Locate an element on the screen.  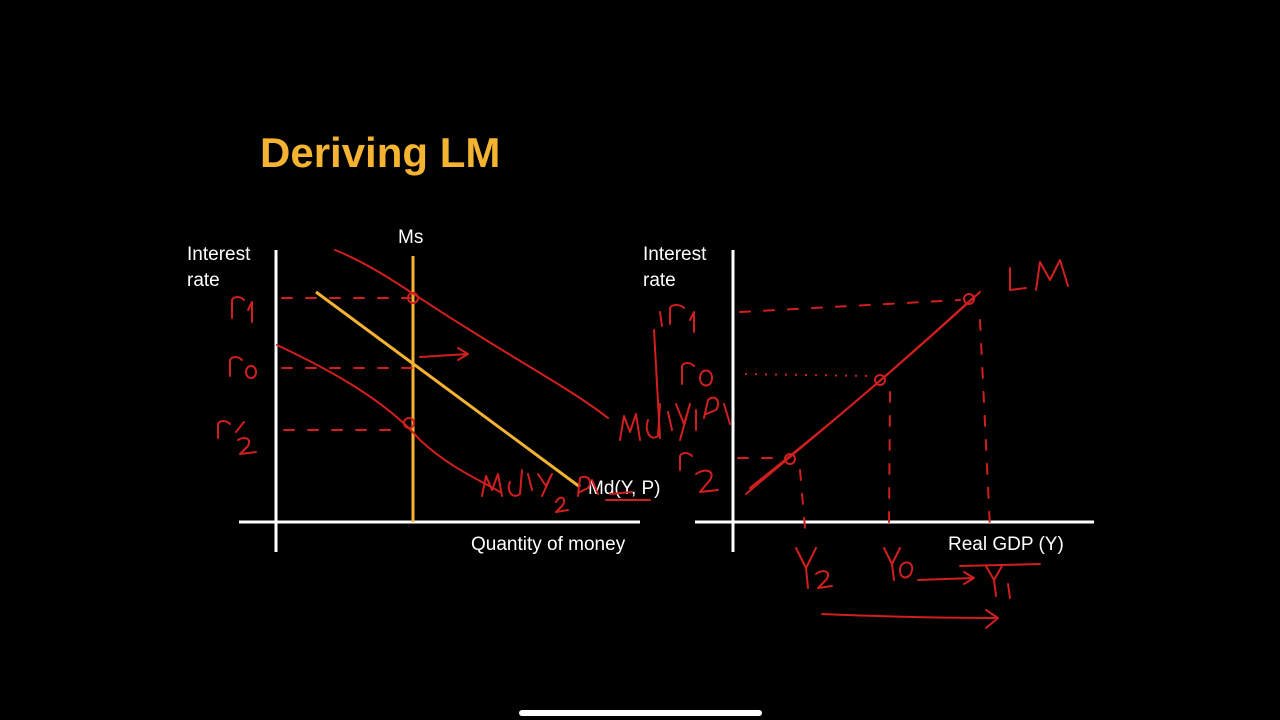
left-y-axis-label-line2: rate is located at coordinates (203, 280).